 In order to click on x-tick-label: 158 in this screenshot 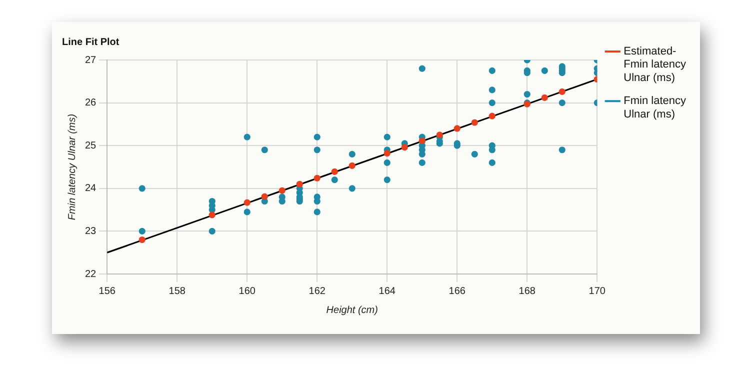, I will do `click(177, 291)`.